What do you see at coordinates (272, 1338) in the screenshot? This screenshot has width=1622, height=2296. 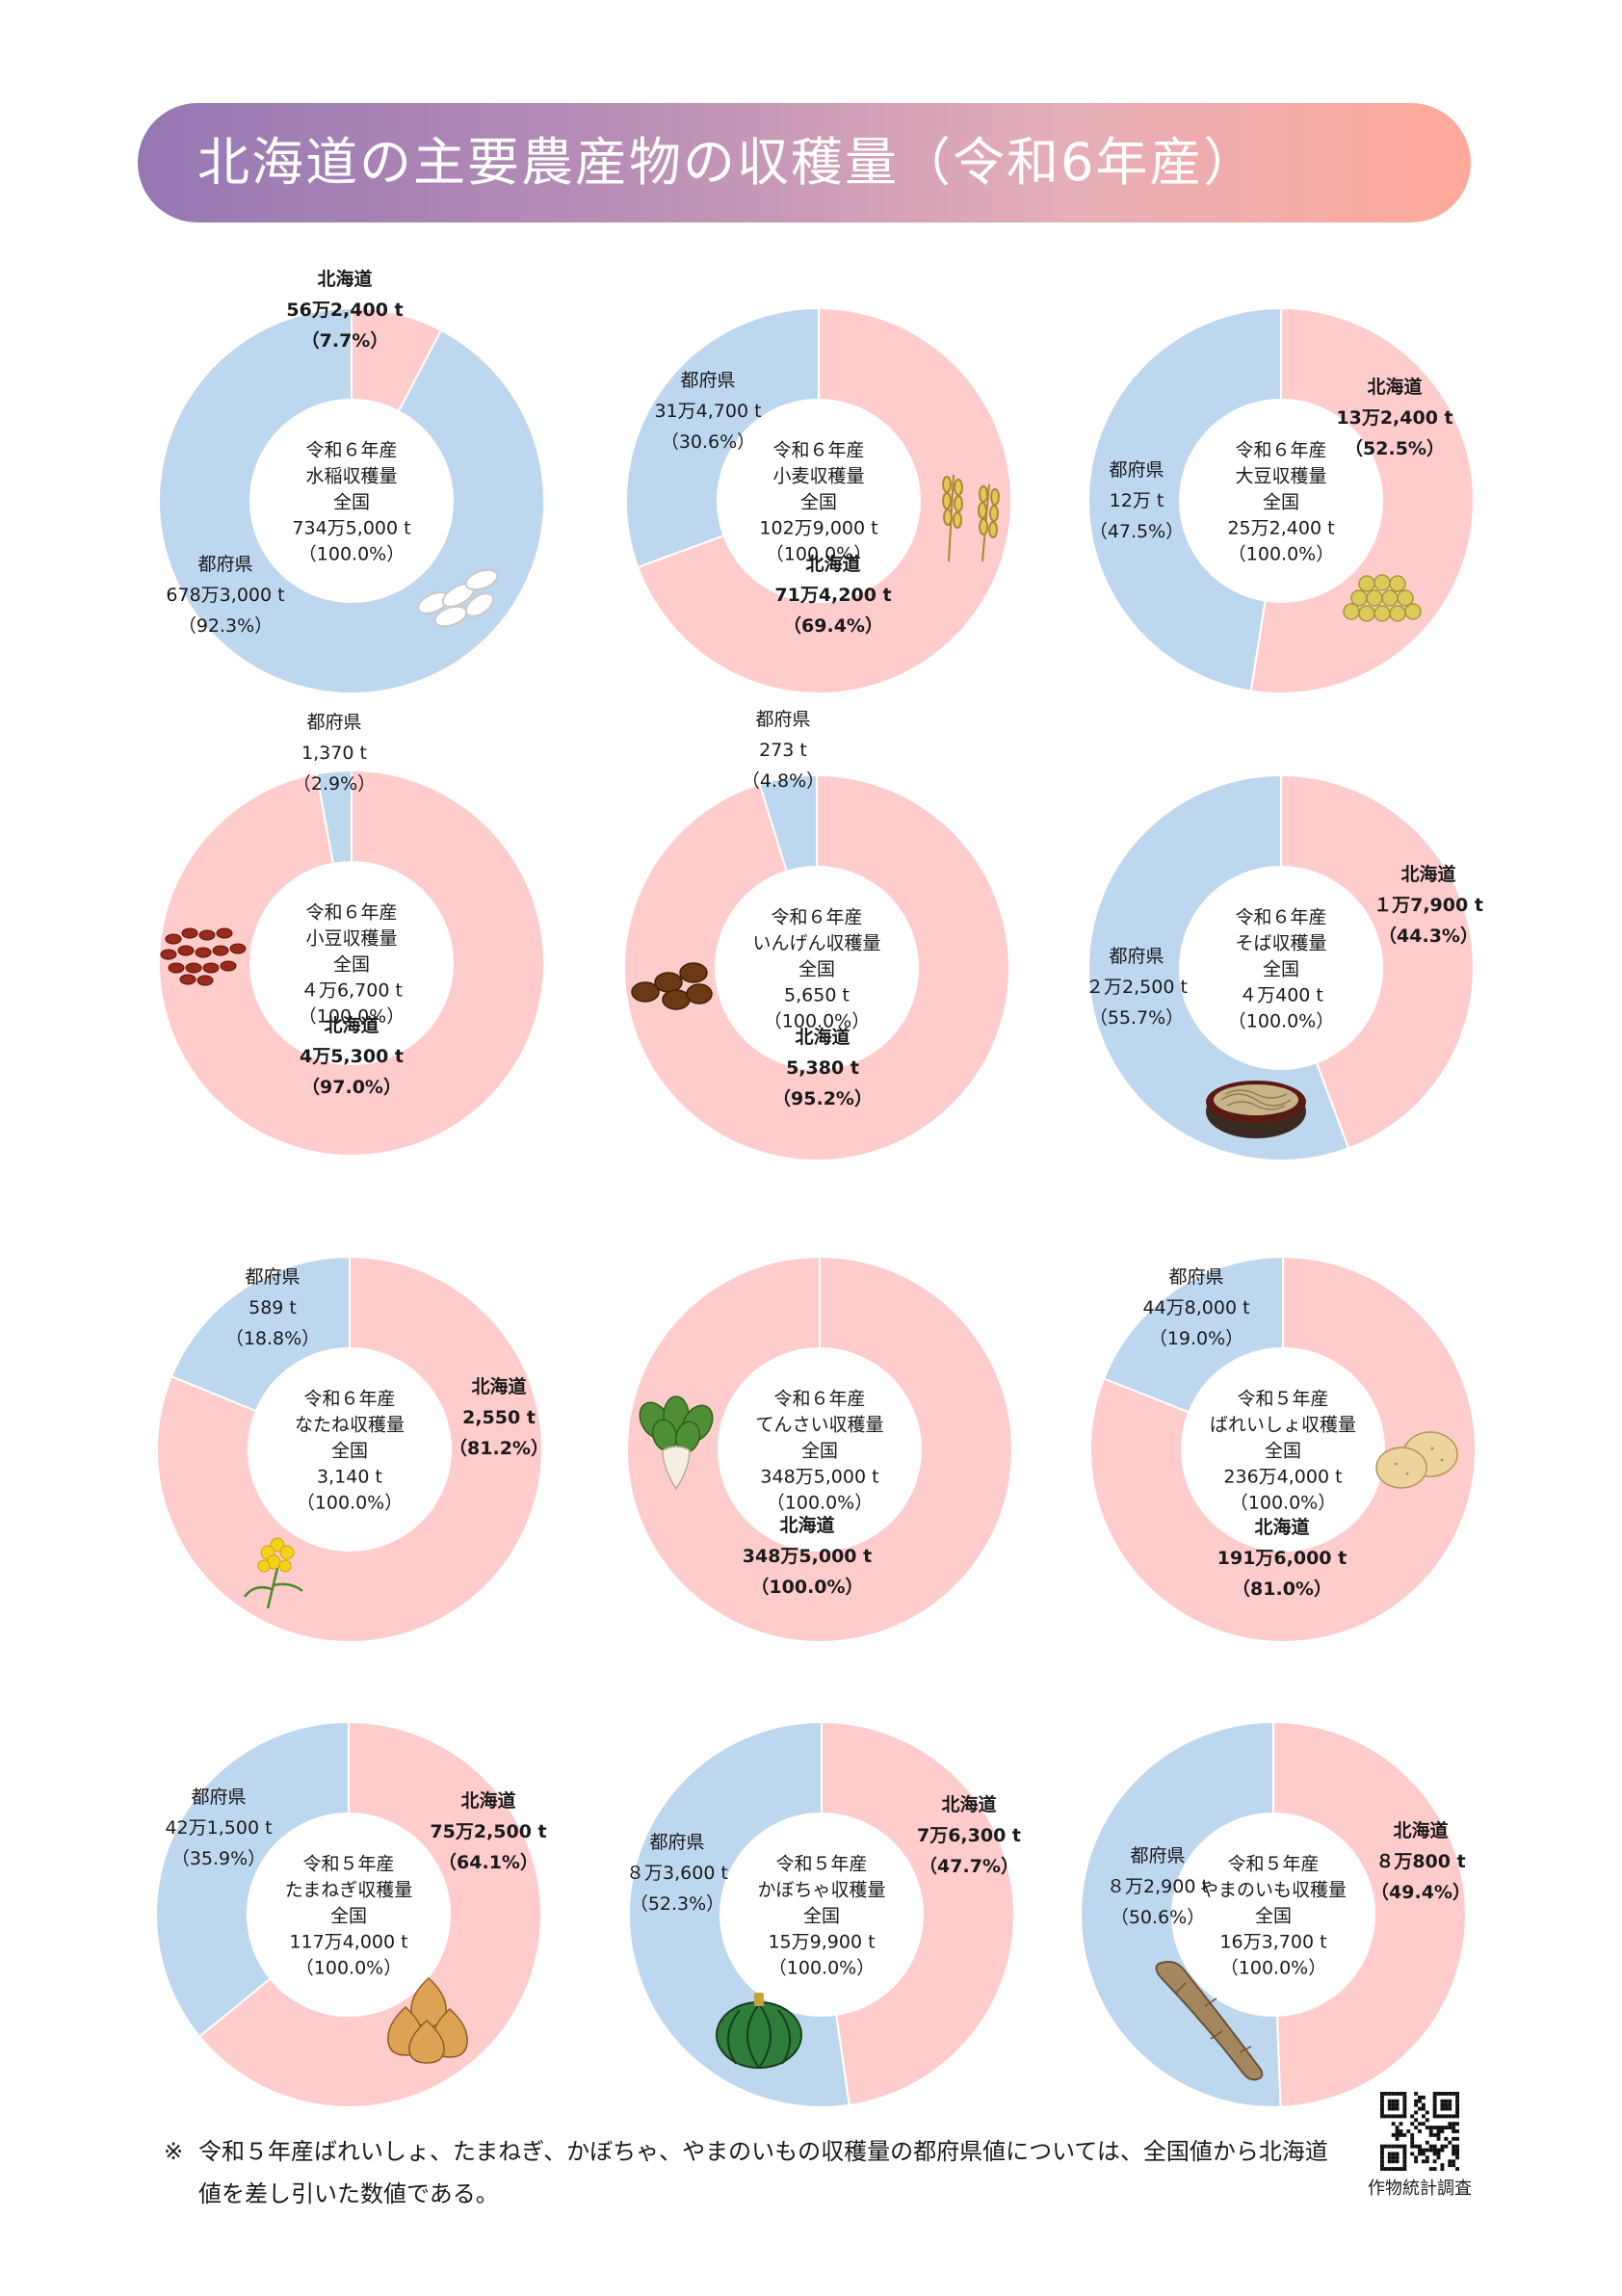 I see `label-share: （18.8%）` at bounding box center [272, 1338].